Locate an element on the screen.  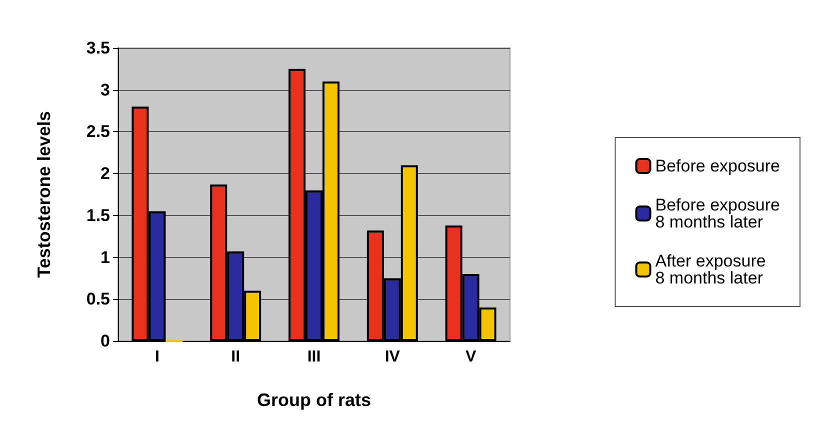
legend-label: Before exposure 8 months later is located at coordinates (717, 214).